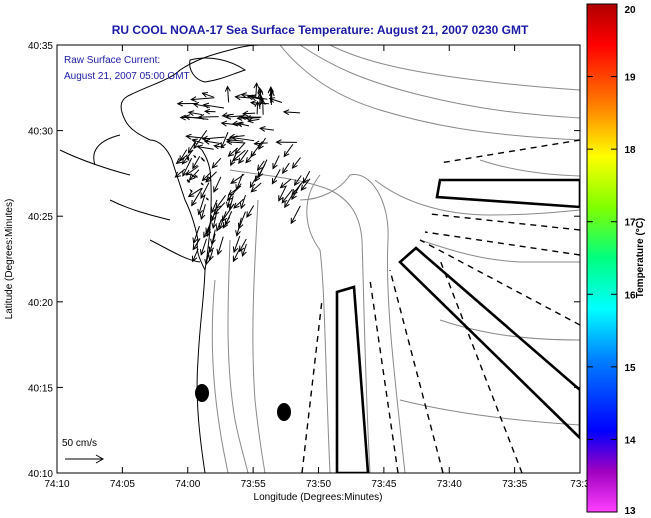  Describe the element at coordinates (630, 10) in the screenshot. I see `colorbar-tick-label: 20` at that location.